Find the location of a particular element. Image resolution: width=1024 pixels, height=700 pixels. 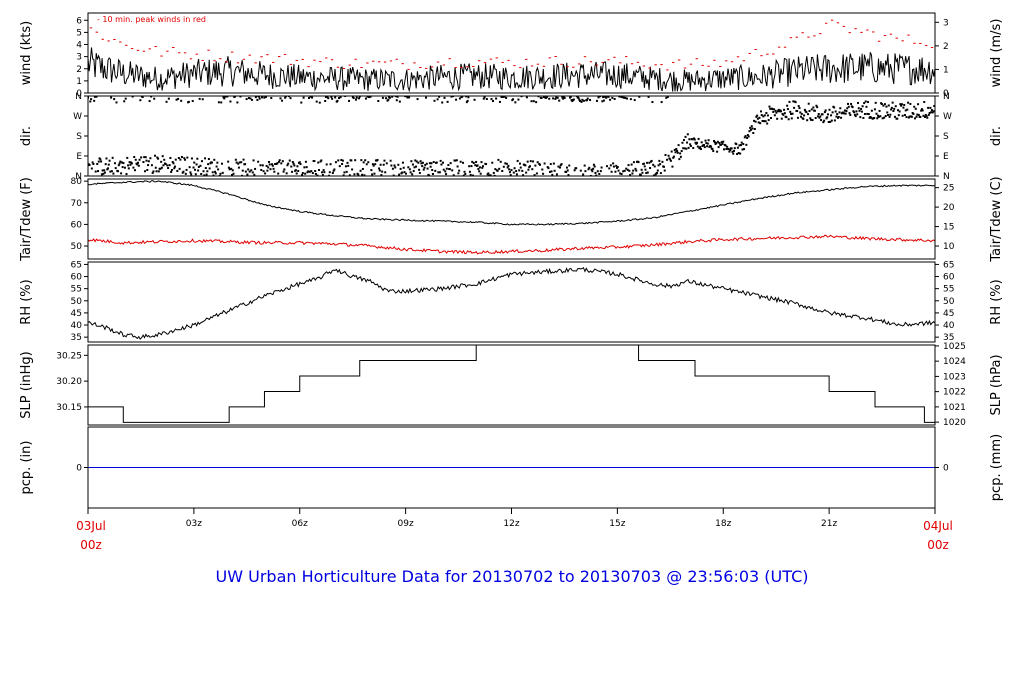

slp-tick-label-right: 1020 is located at coordinates (954, 423).